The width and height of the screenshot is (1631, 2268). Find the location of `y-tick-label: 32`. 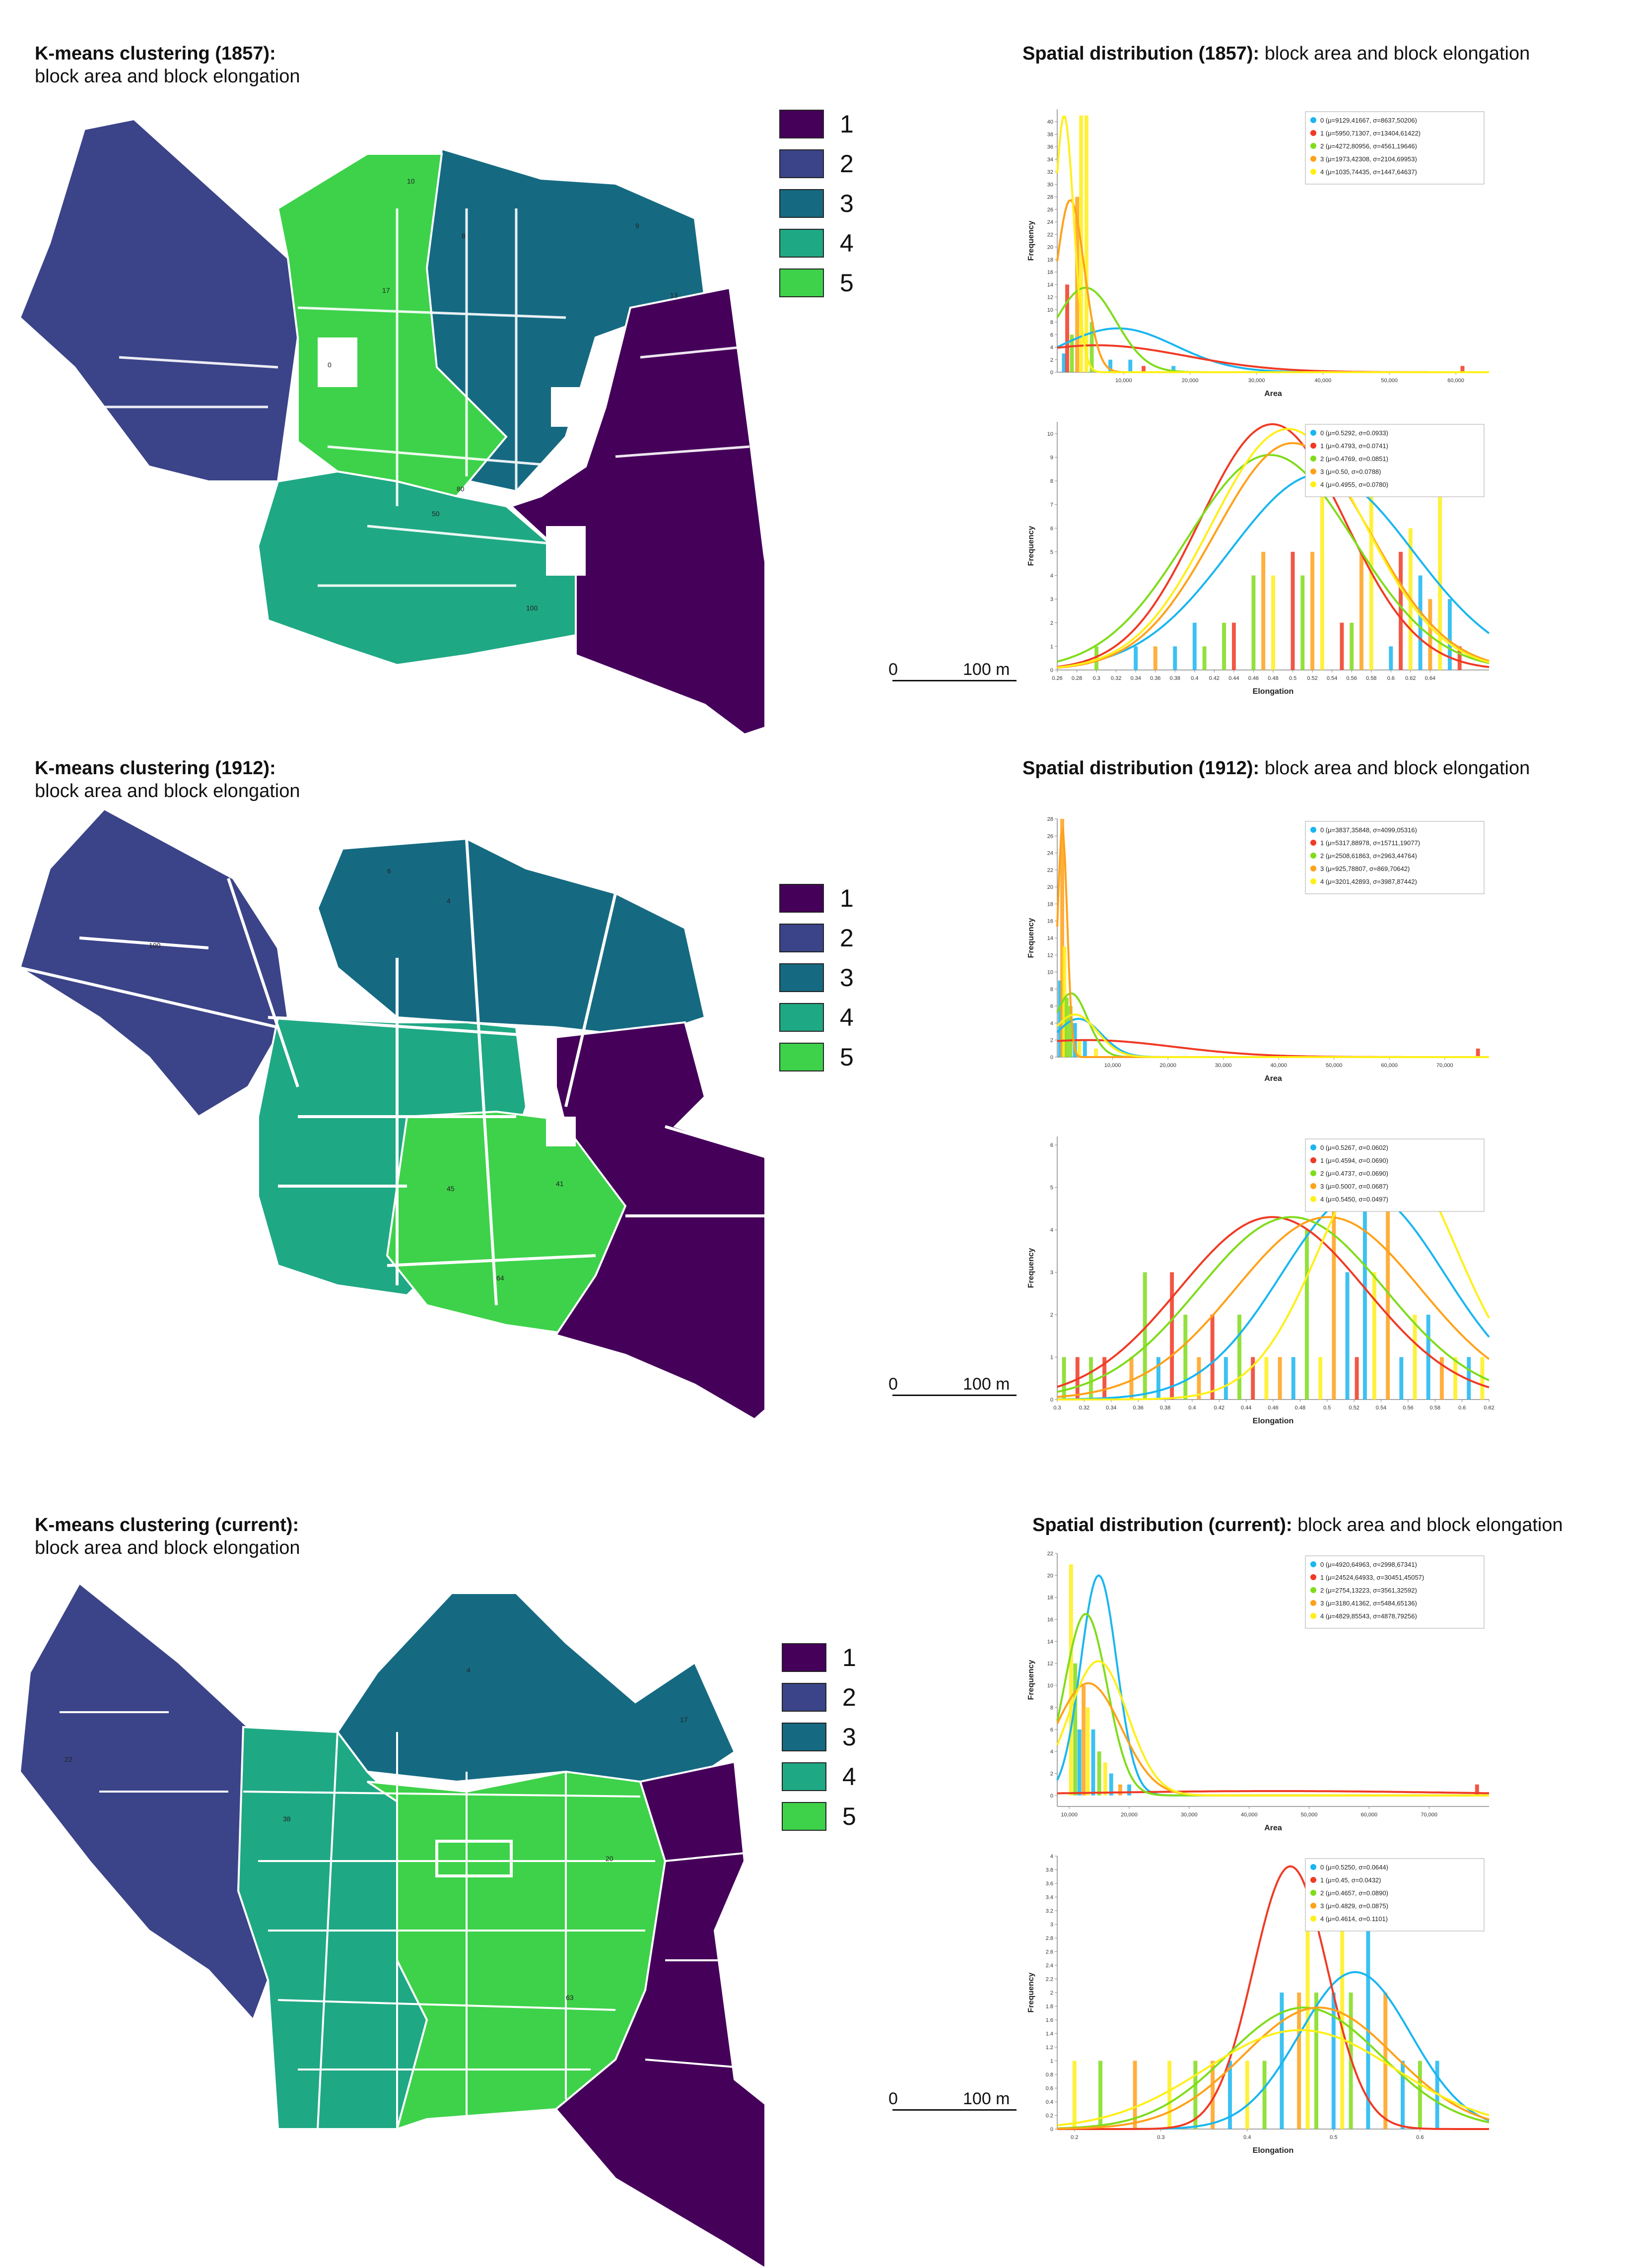

y-tick-label: 32 is located at coordinates (1050, 172).